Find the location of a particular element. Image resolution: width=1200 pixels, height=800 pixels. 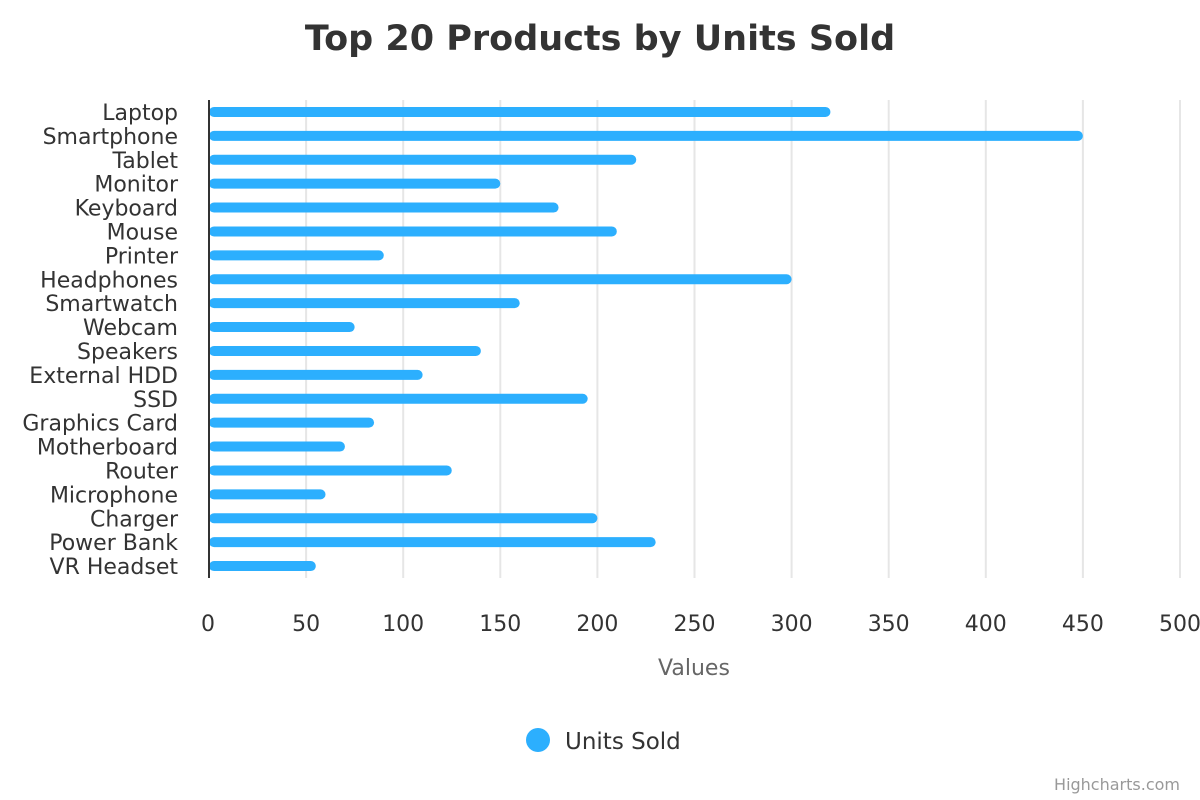

value-tick-label: 350 is located at coordinates (889, 624).